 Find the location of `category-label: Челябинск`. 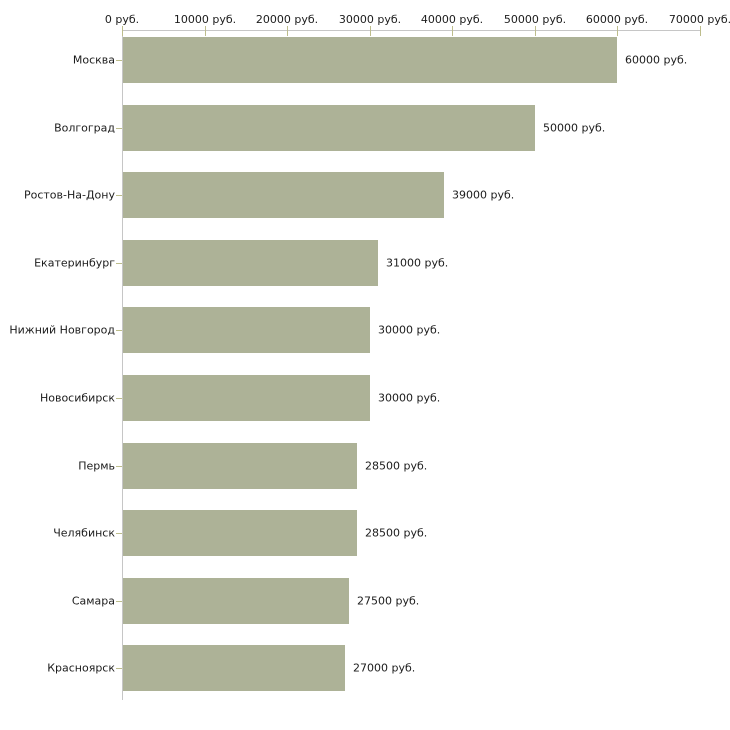

category-label: Челябинск is located at coordinates (84, 533).